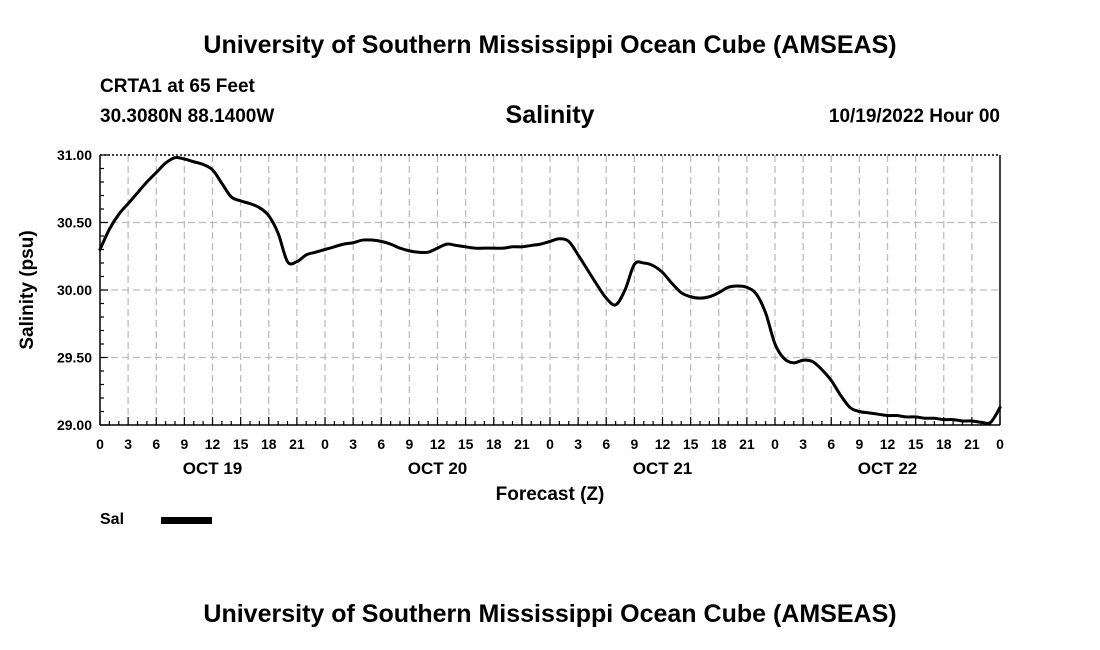 This screenshot has width=1100, height=650. I want to click on x-day-label: OCT 22, so click(888, 468).